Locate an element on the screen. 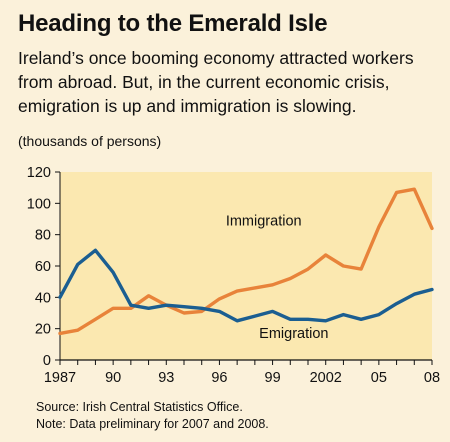 The height and width of the screenshot is (442, 450). y-tick-label: 80 is located at coordinates (43, 236).